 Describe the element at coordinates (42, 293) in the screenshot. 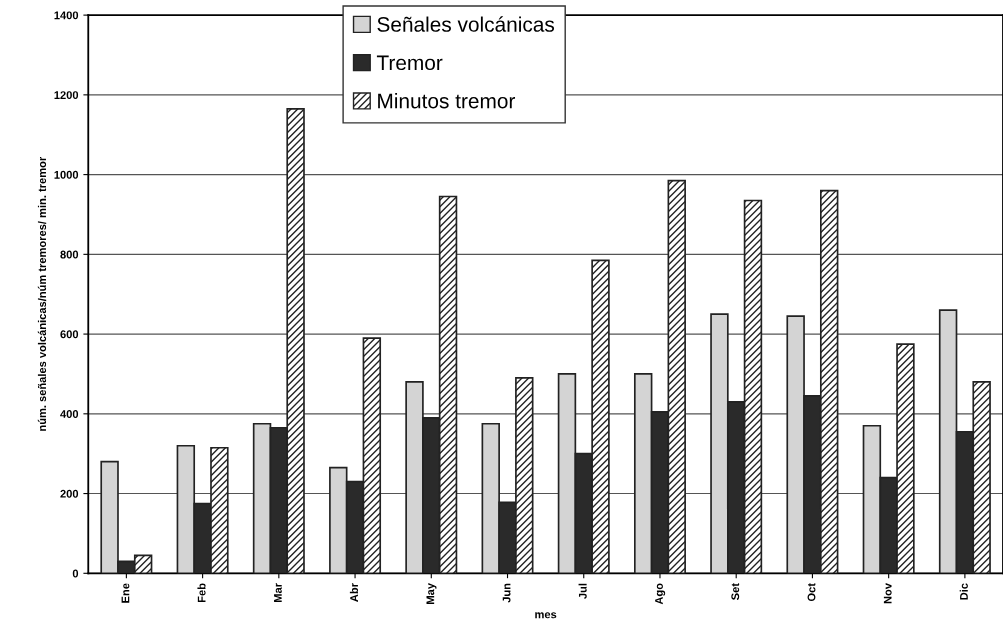

I see `y-axis-title: núm. señales volcánicas/núm tremores/ min. tremor` at that location.